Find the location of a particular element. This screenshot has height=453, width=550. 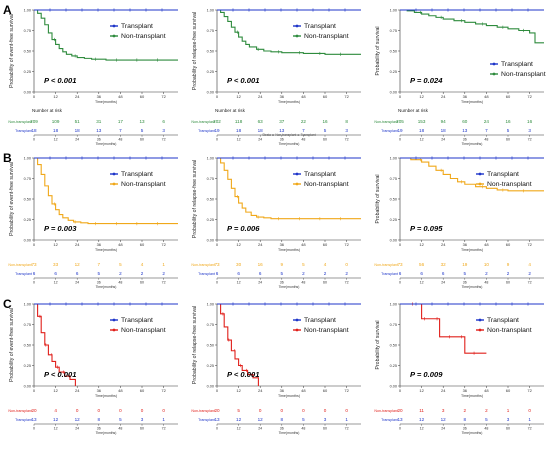

risk-axis-tick-label: 36 is located at coordinates (99, 140).